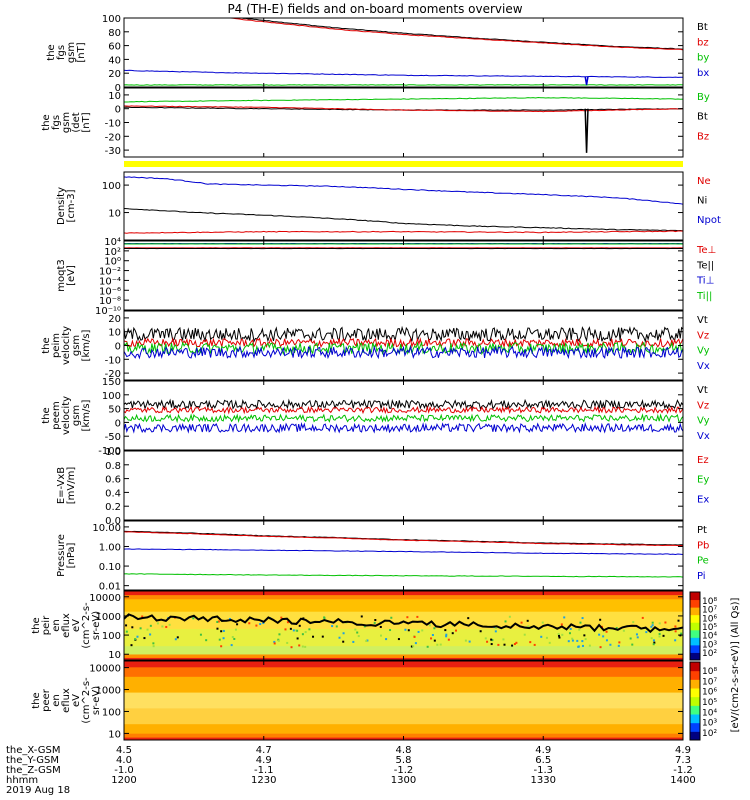  I want to click on legend-Ti⊥: Ti⊥, so click(705, 281).